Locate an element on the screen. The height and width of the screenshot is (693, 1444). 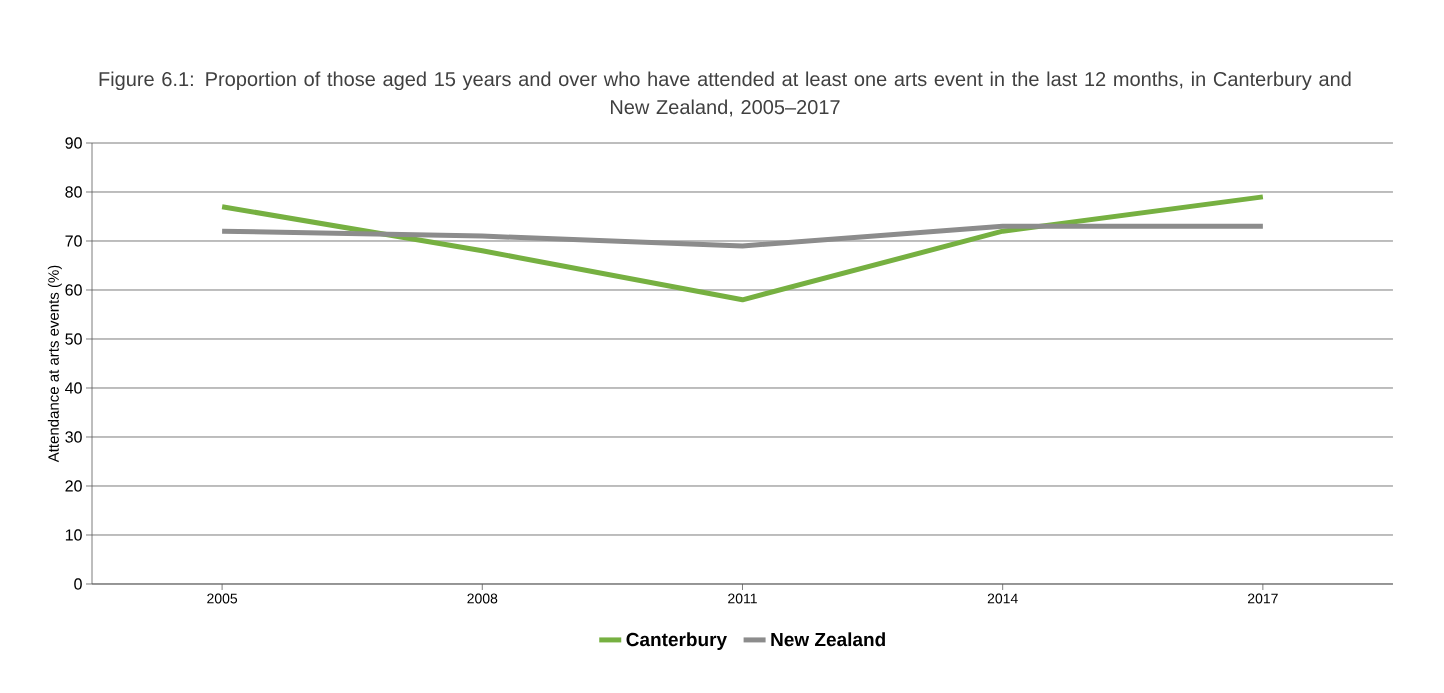
x-tick-label: 2017 is located at coordinates (1263, 598).